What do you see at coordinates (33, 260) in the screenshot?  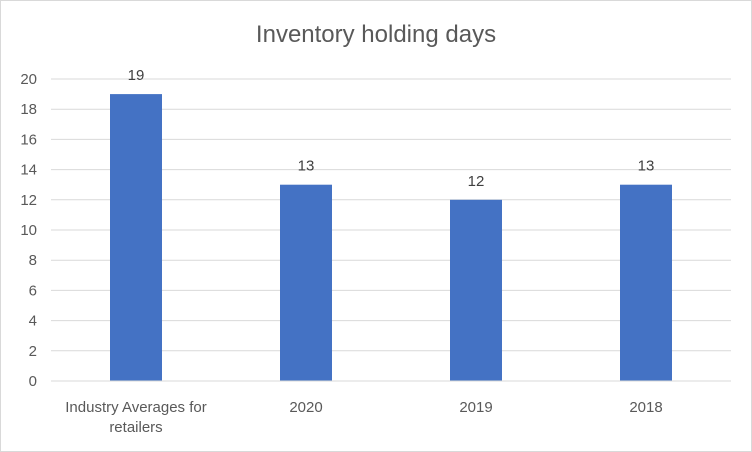 I see `y-tick-label: 8` at bounding box center [33, 260].